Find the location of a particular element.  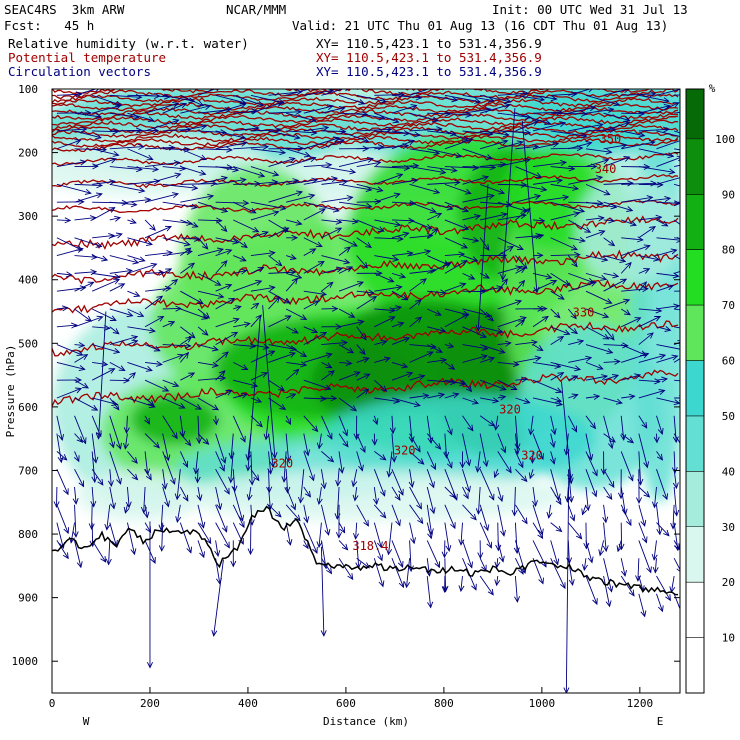

y-tick-label: 400 is located at coordinates (28, 280).